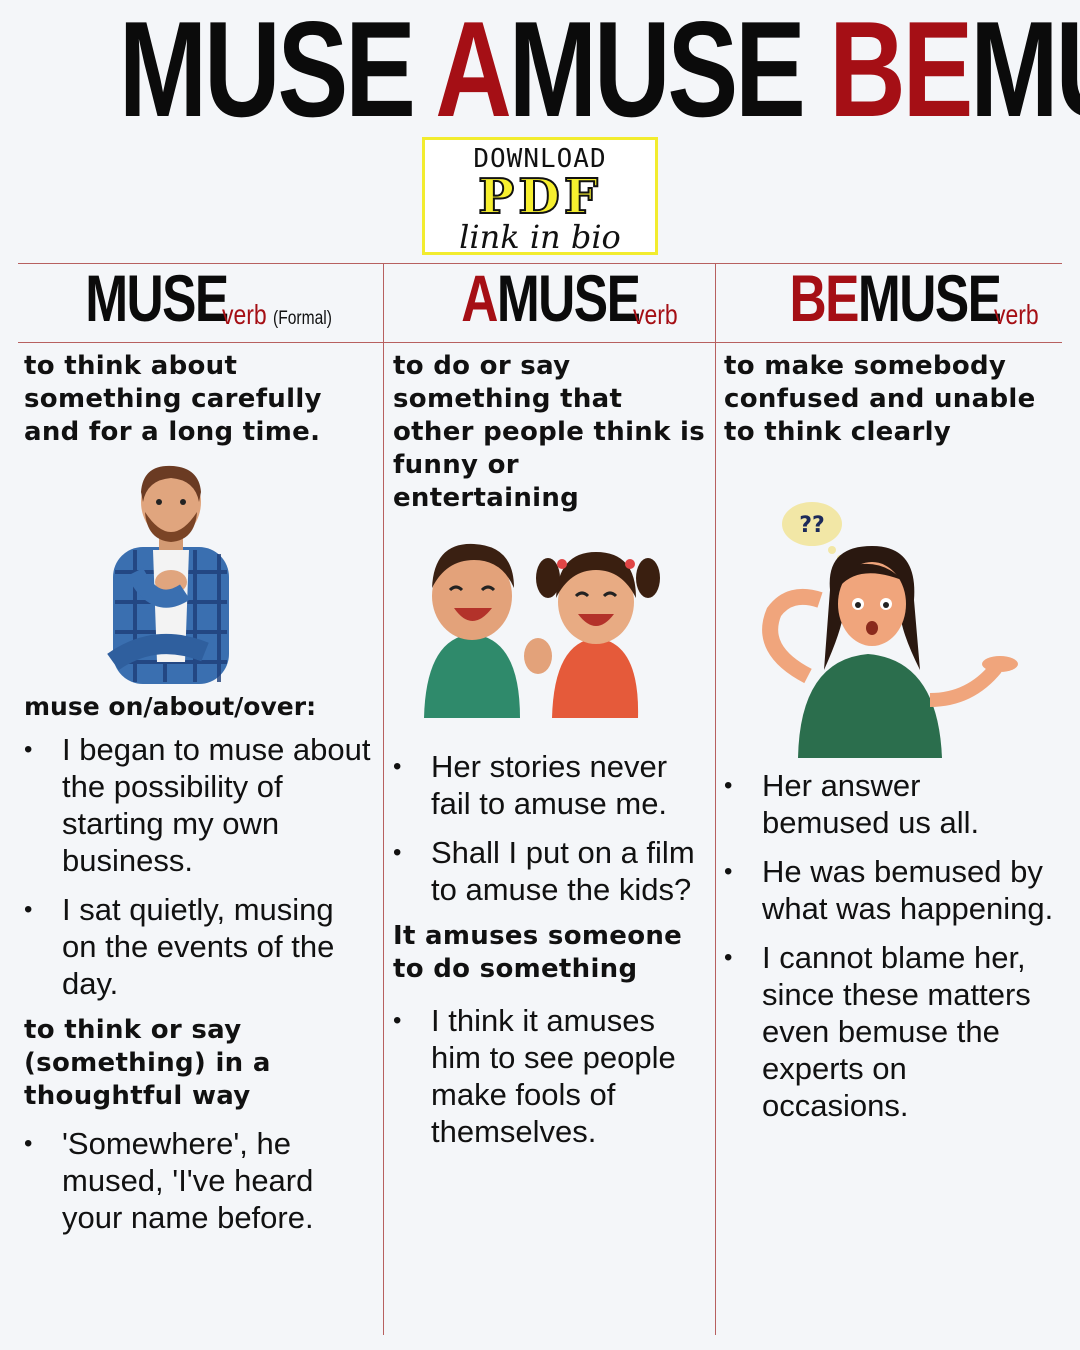 The width and height of the screenshot is (1080, 1350). I want to click on download-label: DOWNLOAD, so click(540, 159).